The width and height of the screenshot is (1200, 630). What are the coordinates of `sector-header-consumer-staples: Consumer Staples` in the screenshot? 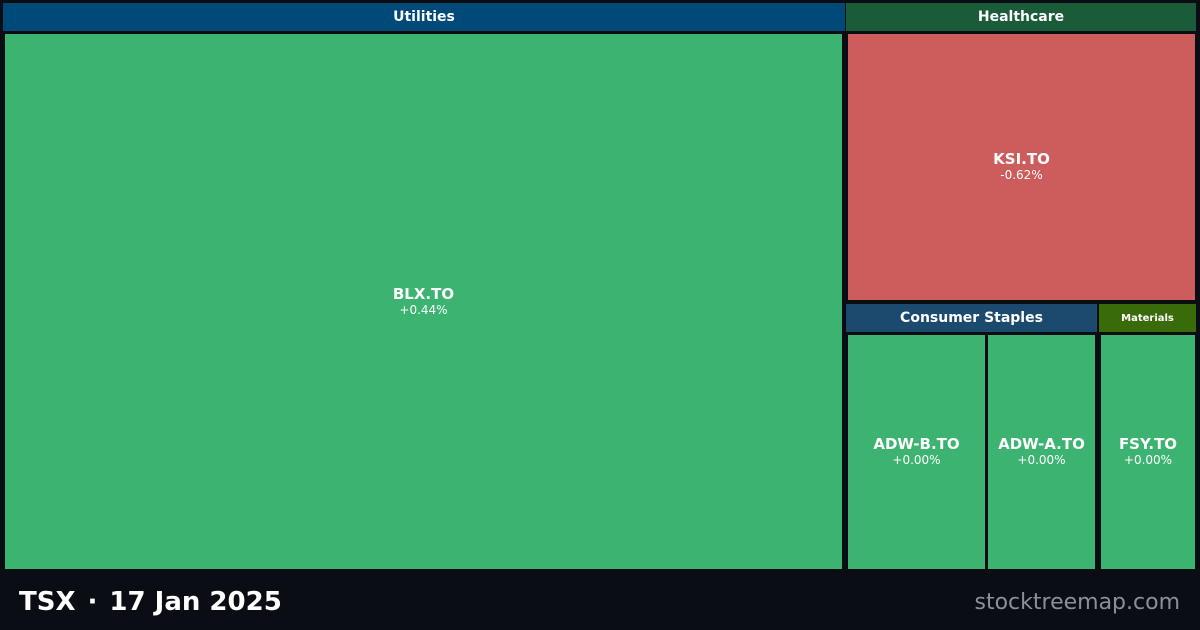 It's located at (971, 318).